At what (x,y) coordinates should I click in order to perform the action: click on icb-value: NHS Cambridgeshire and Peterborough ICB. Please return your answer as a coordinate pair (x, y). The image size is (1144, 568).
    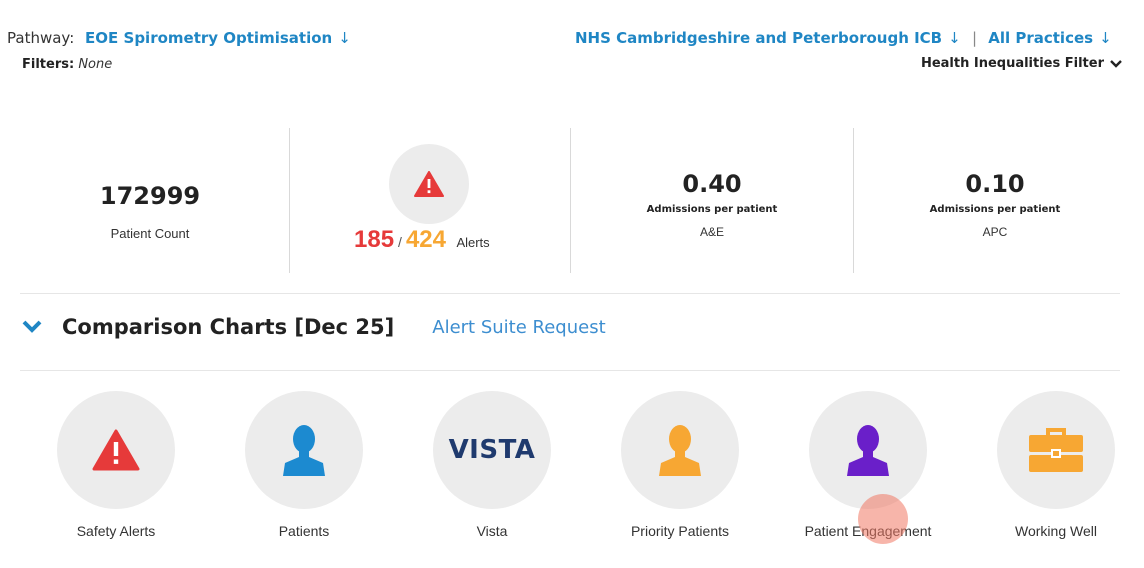
    Looking at the image, I should click on (759, 38).